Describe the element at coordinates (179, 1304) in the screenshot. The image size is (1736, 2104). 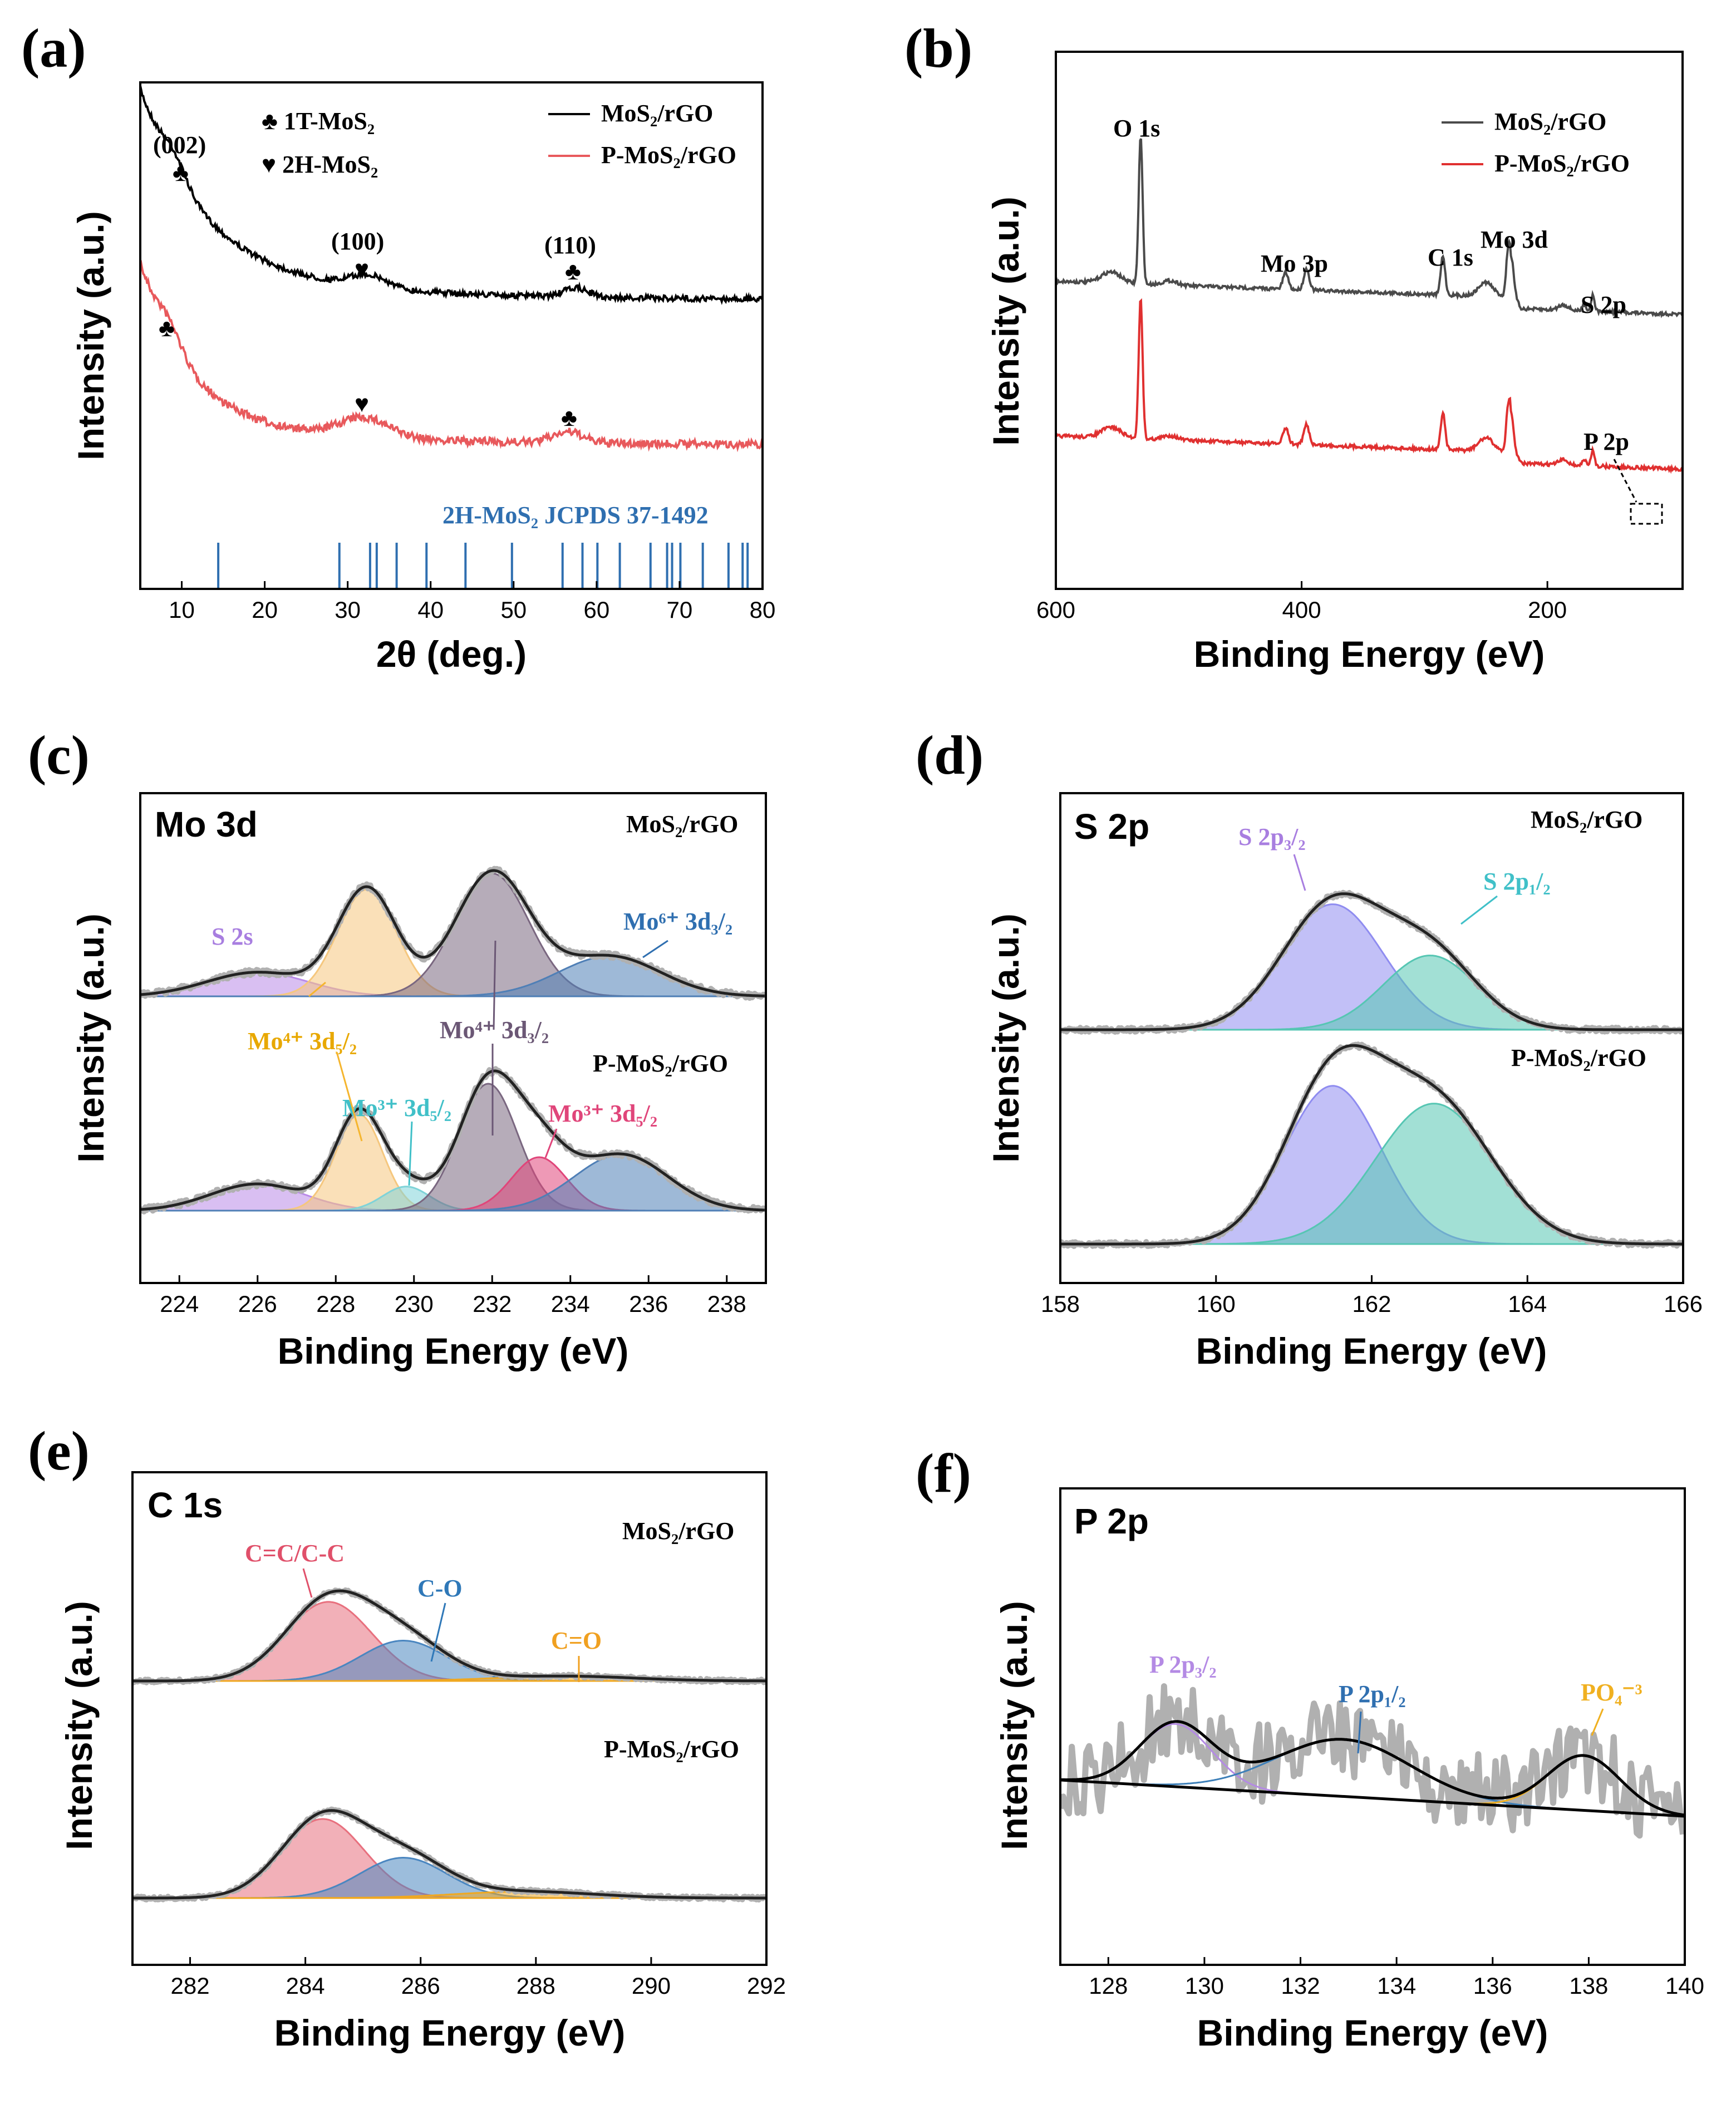
I see `x-tick-label: 224` at that location.